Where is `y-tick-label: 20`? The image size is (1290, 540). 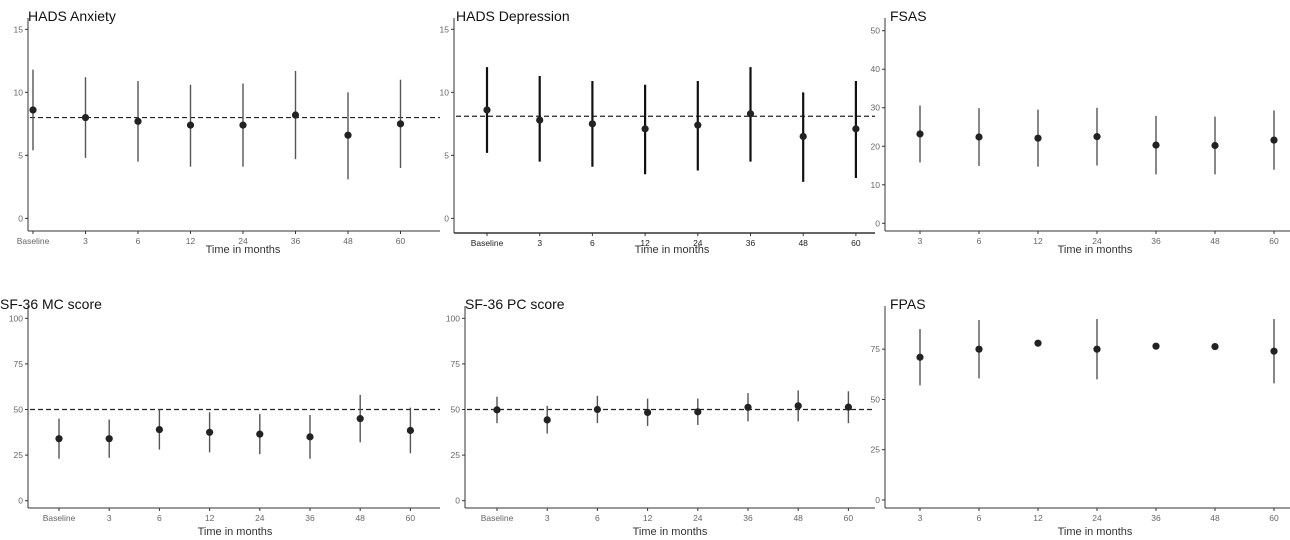
y-tick-label: 20 is located at coordinates (876, 146).